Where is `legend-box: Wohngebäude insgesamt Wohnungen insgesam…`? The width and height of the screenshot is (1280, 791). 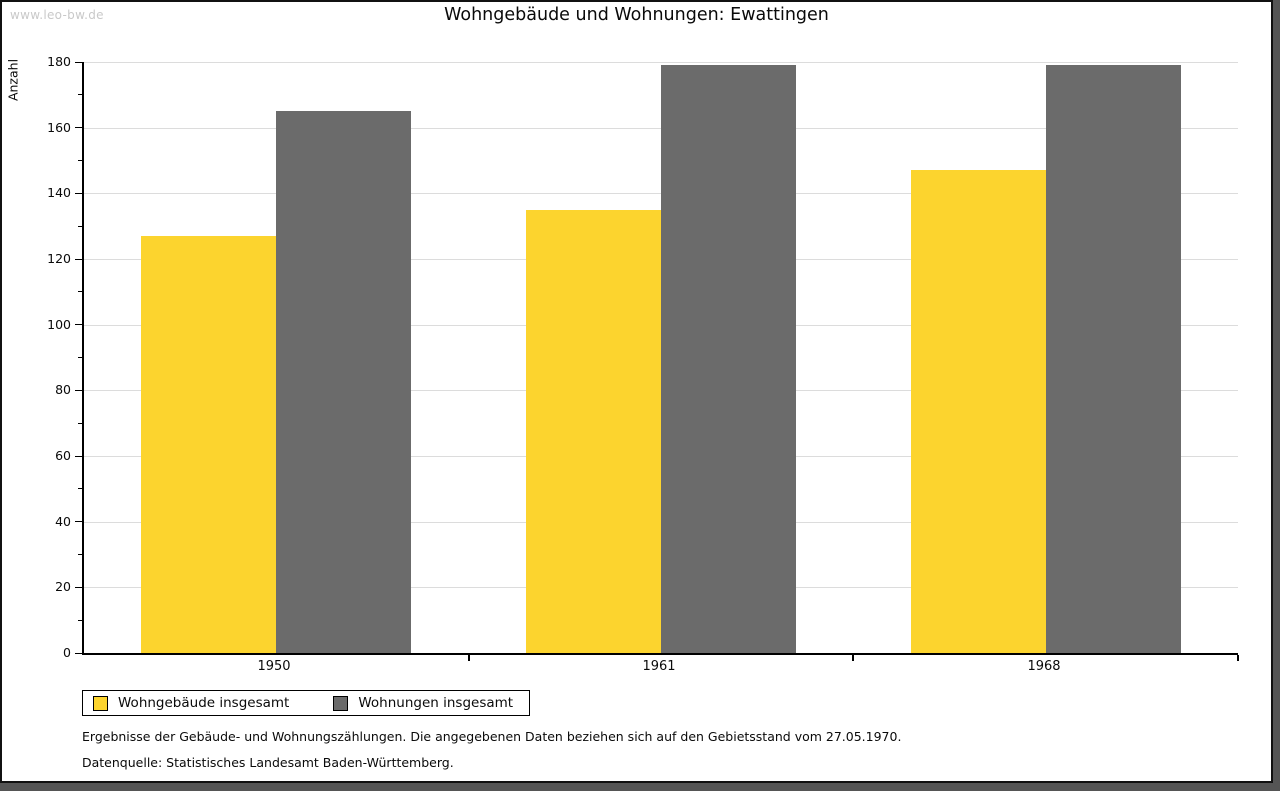
legend-box: Wohngebäude insgesamt Wohnungen insgesam… is located at coordinates (306, 703).